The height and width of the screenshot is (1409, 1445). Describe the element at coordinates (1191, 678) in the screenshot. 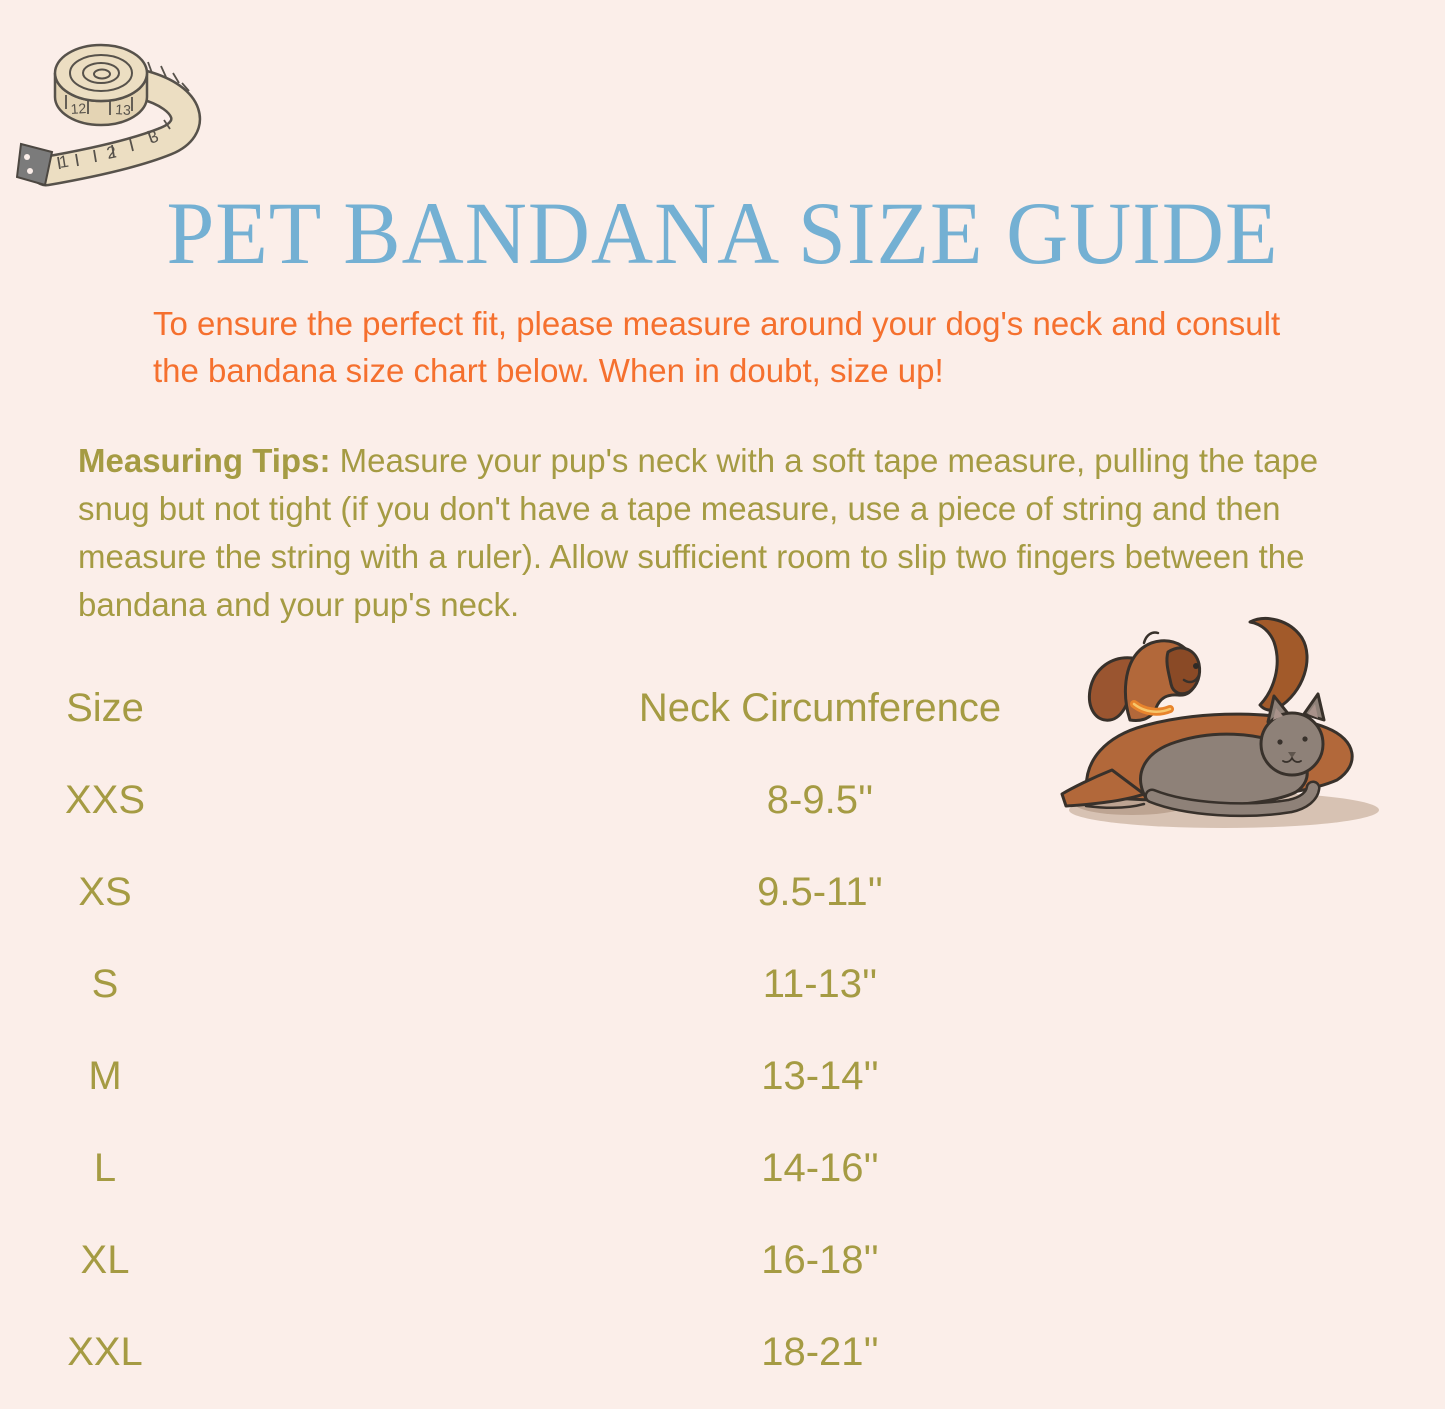

I see `dog-mouth` at that location.